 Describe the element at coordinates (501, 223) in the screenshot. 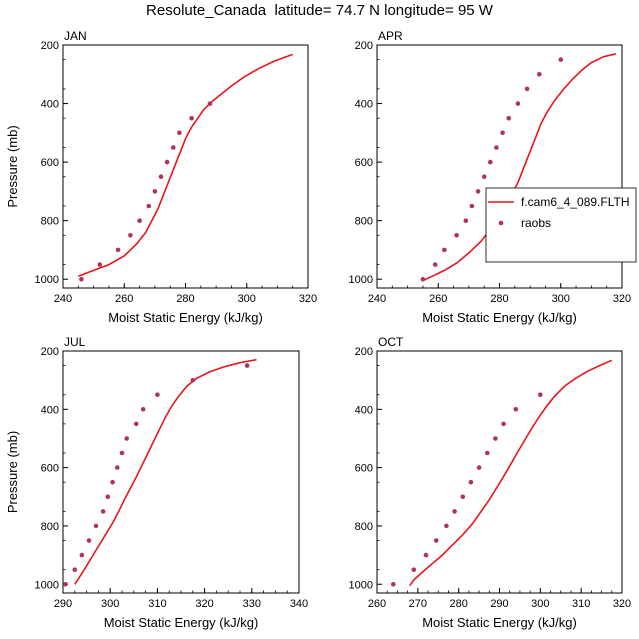

I see `legend-marker-swatch` at that location.